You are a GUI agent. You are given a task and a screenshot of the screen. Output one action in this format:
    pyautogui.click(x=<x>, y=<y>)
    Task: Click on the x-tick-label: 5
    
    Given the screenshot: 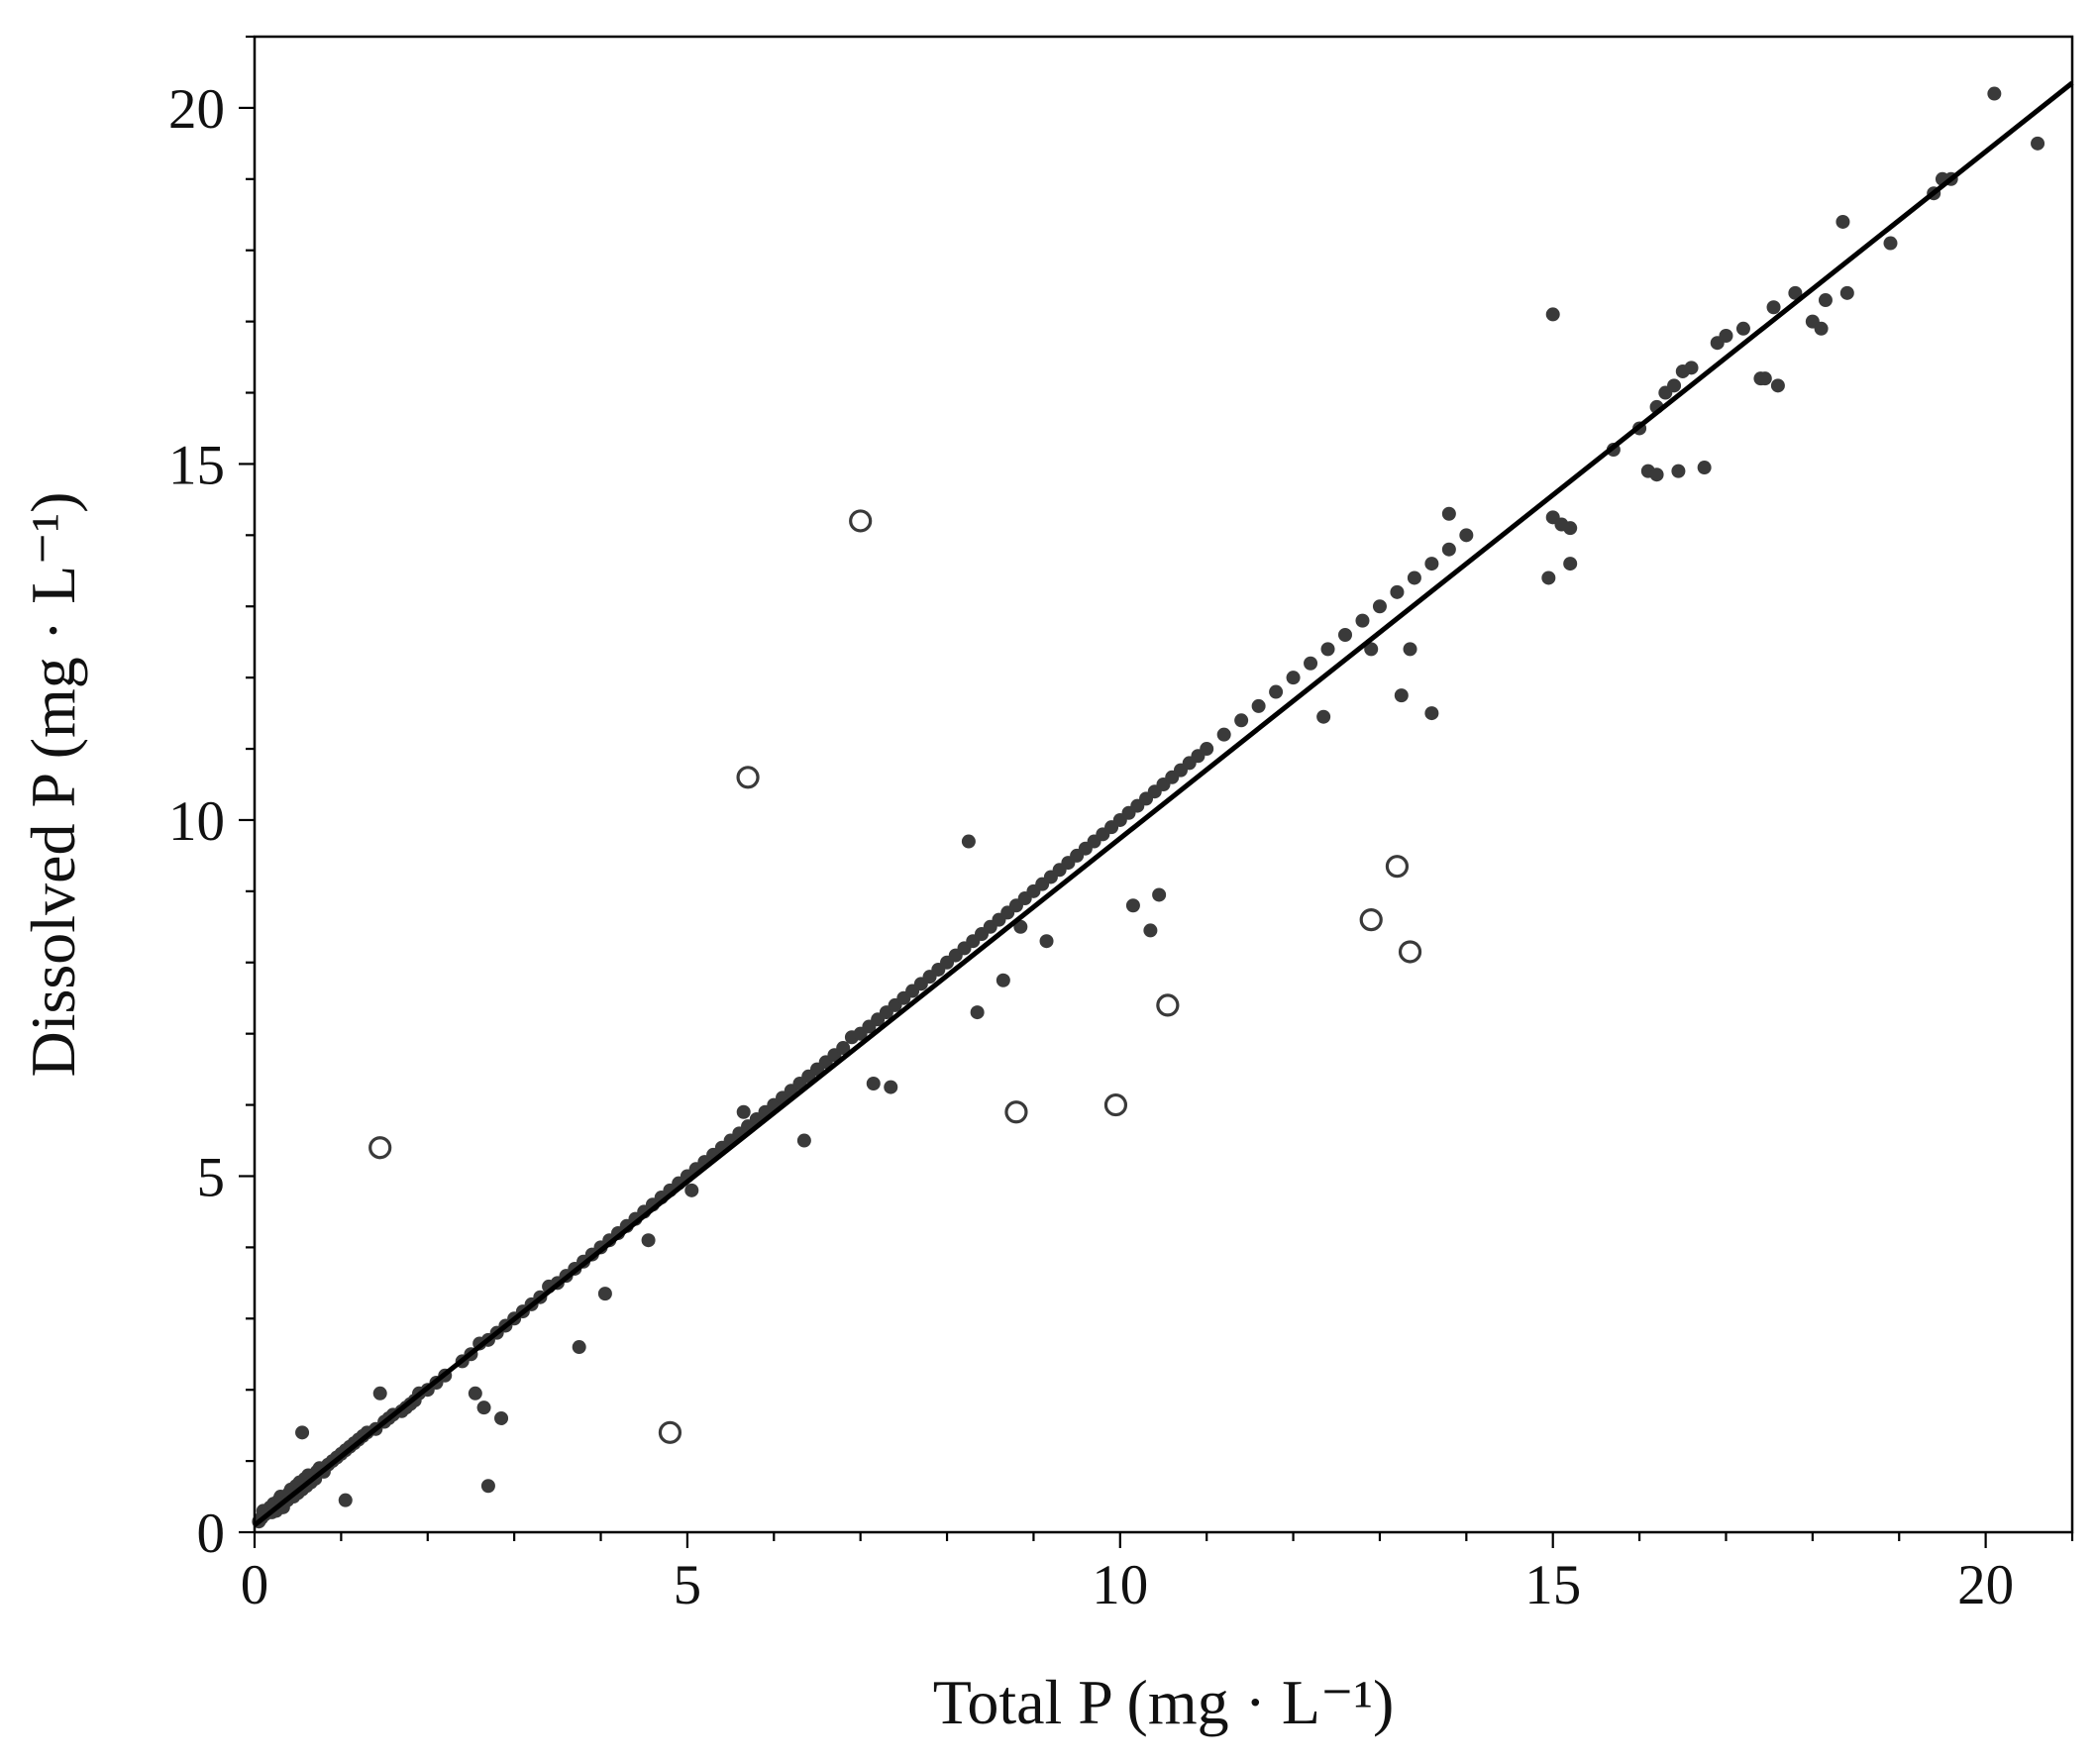 What is the action you would take?
    pyautogui.click(x=688, y=1585)
    